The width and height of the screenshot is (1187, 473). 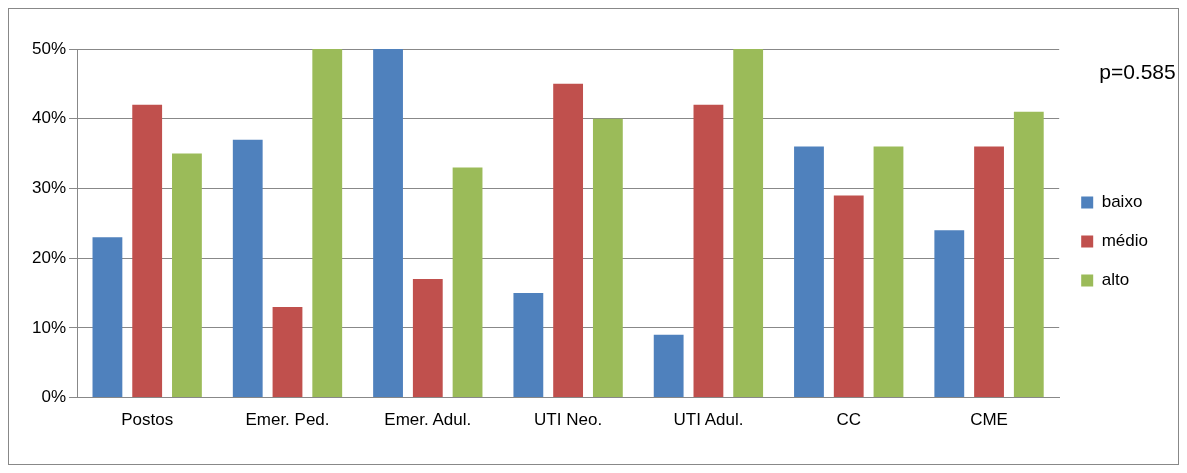 I want to click on x-tick-label: CC, so click(x=849, y=420).